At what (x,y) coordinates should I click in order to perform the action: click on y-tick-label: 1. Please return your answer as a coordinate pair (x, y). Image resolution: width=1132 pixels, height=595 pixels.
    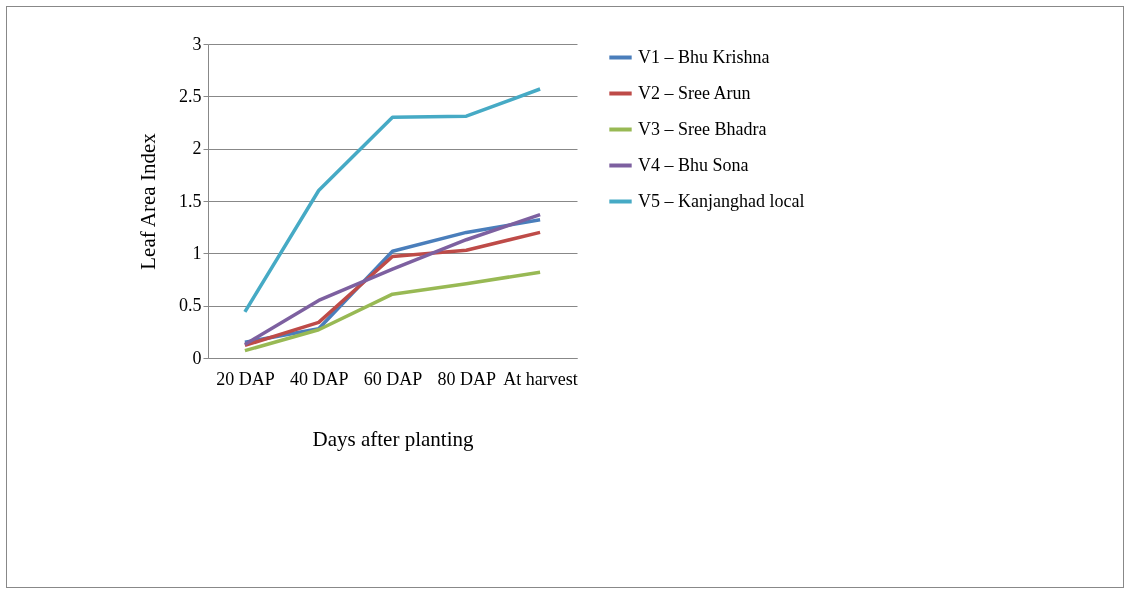
    Looking at the image, I should click on (197, 252).